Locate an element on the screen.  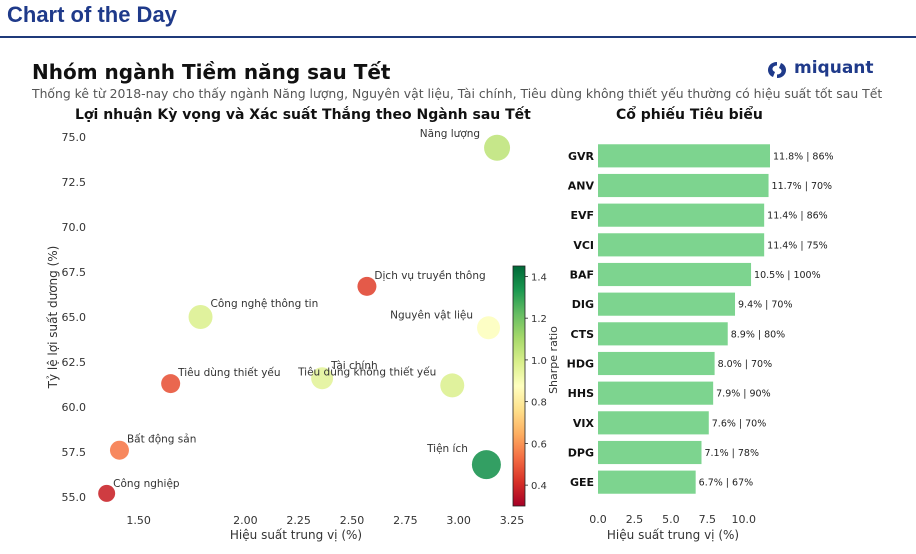
scatter-point-label: Công nghiệp is located at coordinates (146, 484).